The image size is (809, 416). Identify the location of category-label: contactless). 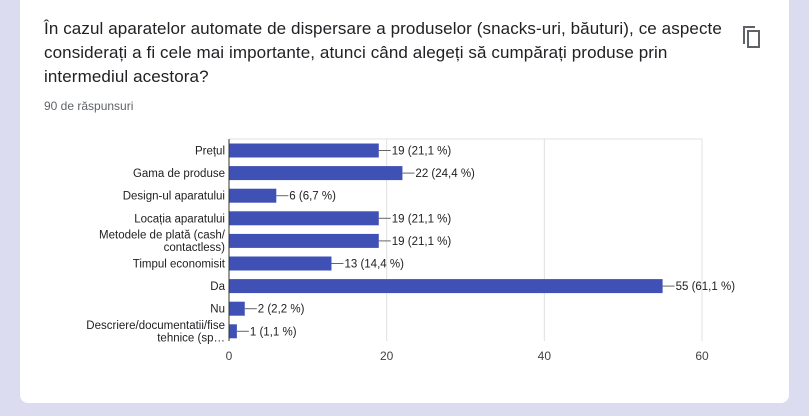
(195, 248).